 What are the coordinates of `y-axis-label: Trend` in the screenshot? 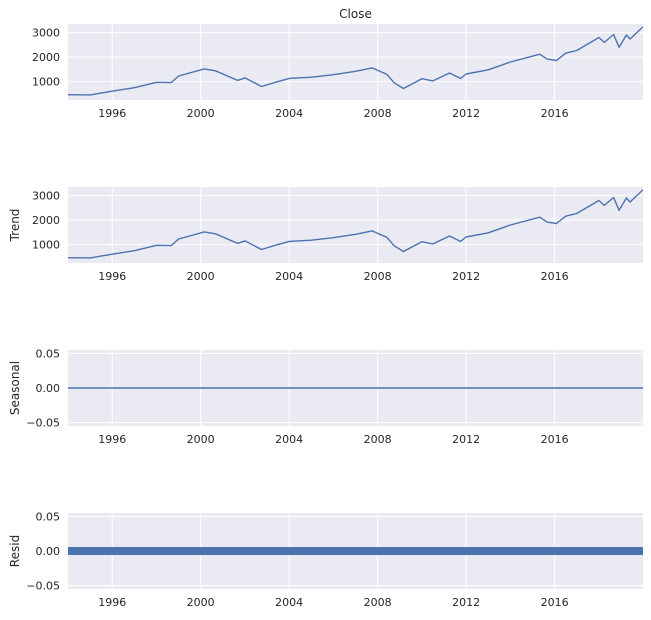 It's located at (15, 226).